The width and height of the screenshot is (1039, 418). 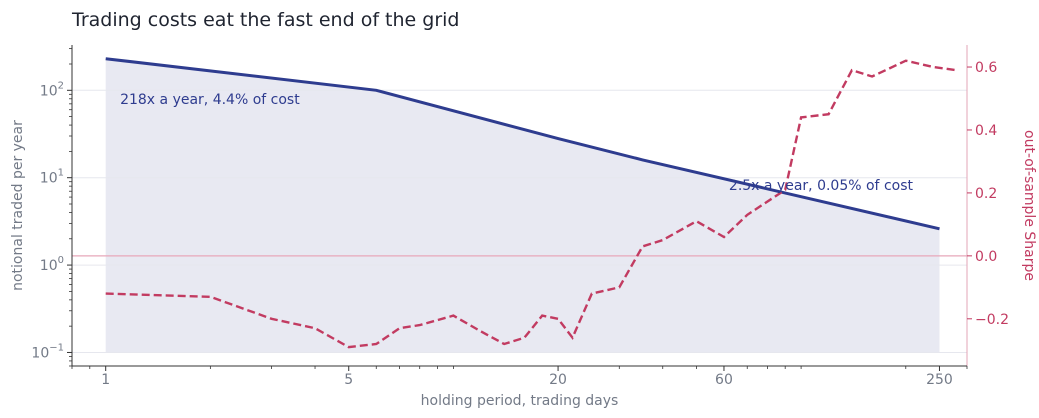 What do you see at coordinates (519, 377) in the screenshot?
I see `x-axis-ticks: 1 5 20 60 250` at bounding box center [519, 377].